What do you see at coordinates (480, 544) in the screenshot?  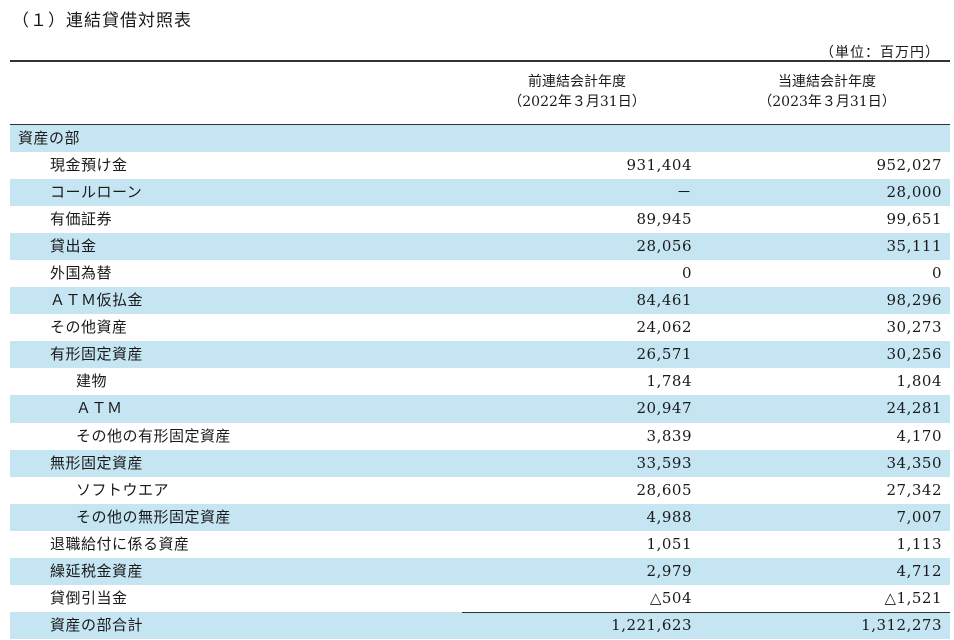 I see `table-row: 退職給付に係る資産 1,051 1,113` at bounding box center [480, 544].